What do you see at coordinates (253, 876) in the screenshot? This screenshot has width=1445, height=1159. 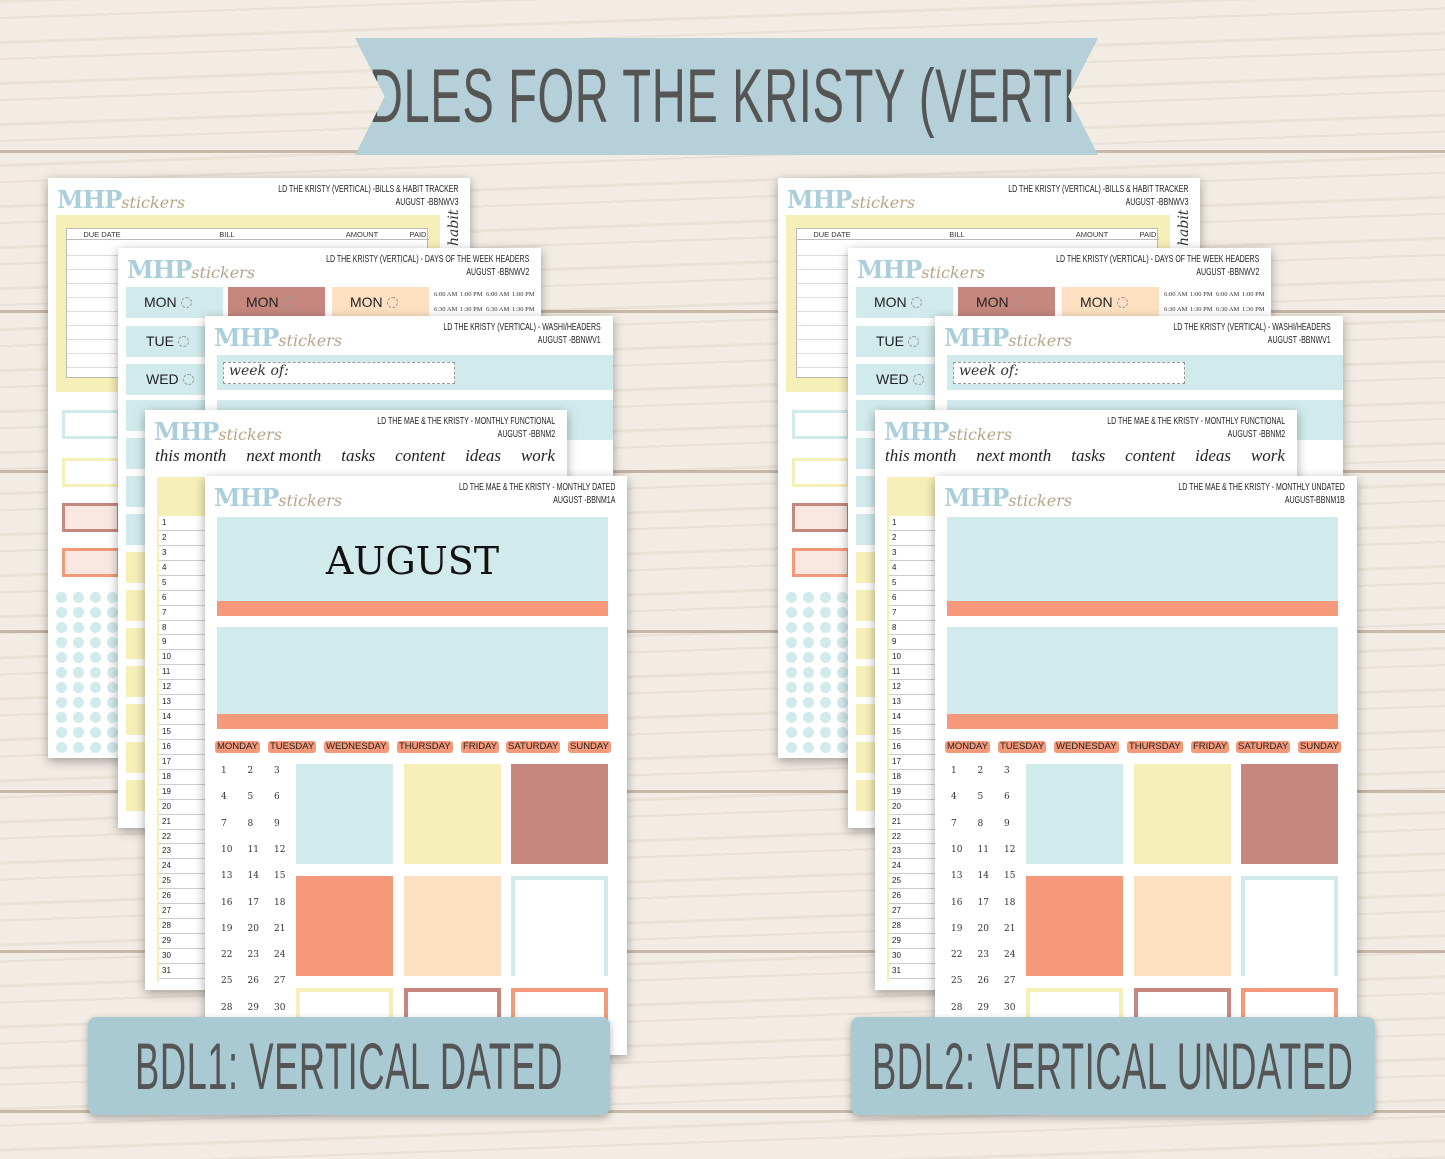 I see `date-number: 14` at bounding box center [253, 876].